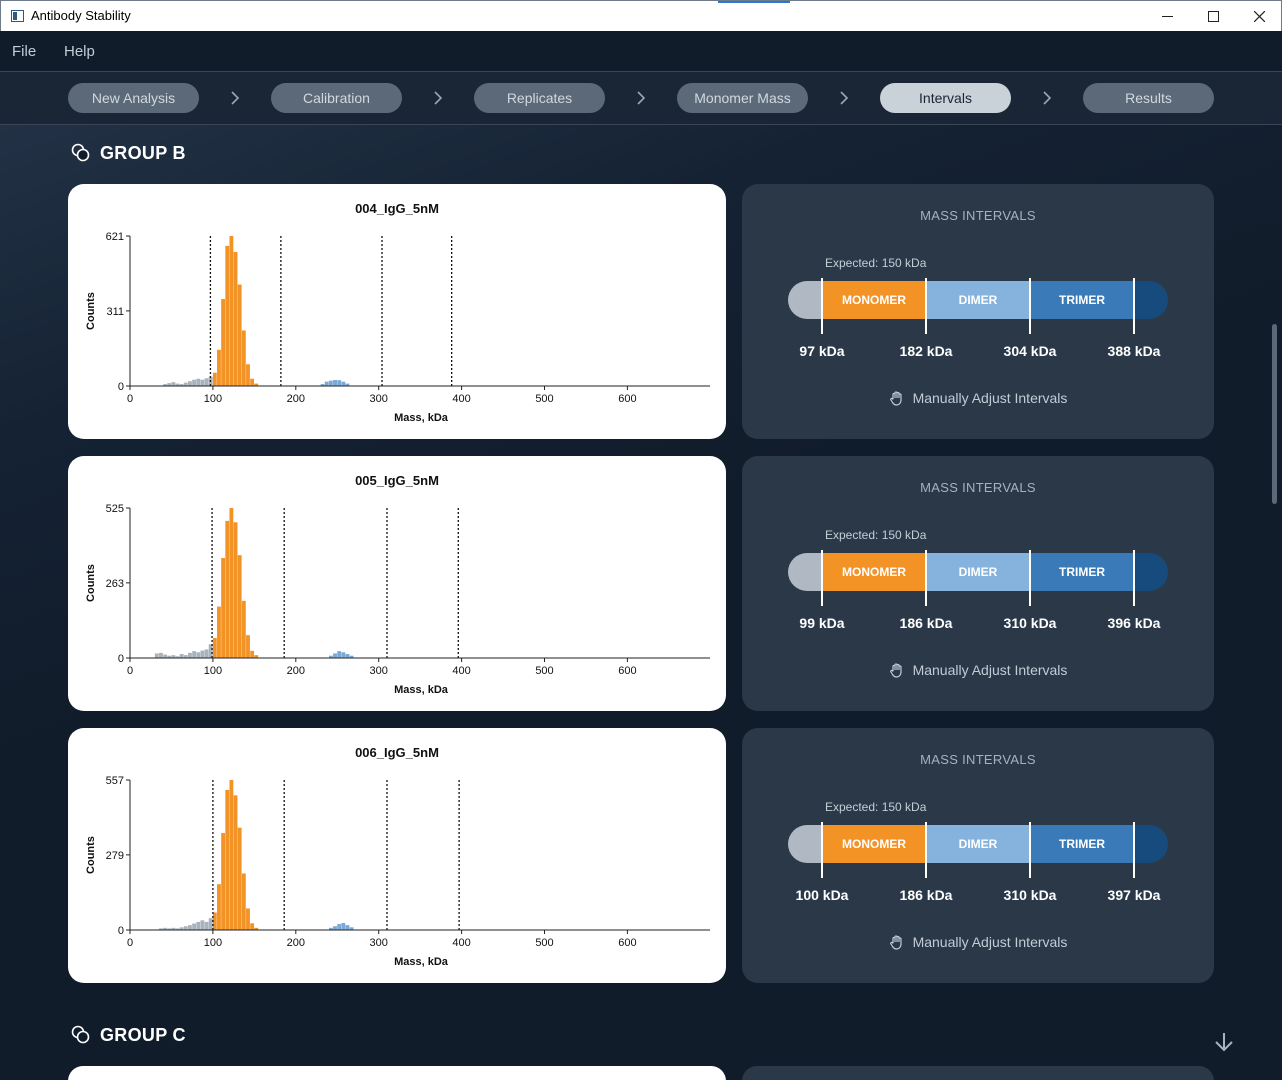  What do you see at coordinates (805, 300) in the screenshot?
I see `below-monomer-segment` at bounding box center [805, 300].